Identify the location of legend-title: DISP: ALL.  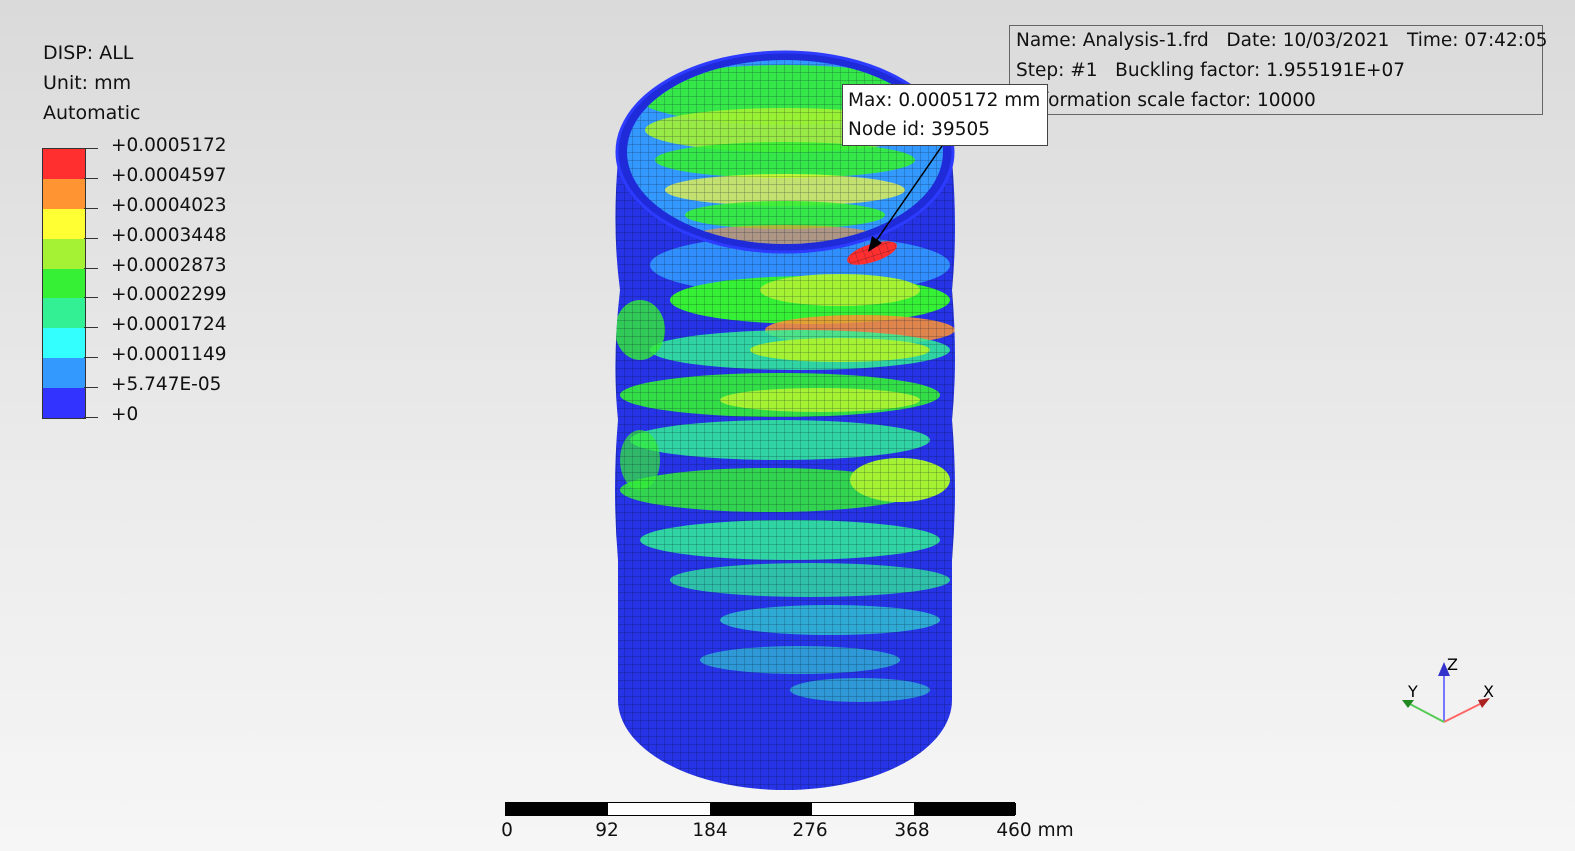
(88, 53).